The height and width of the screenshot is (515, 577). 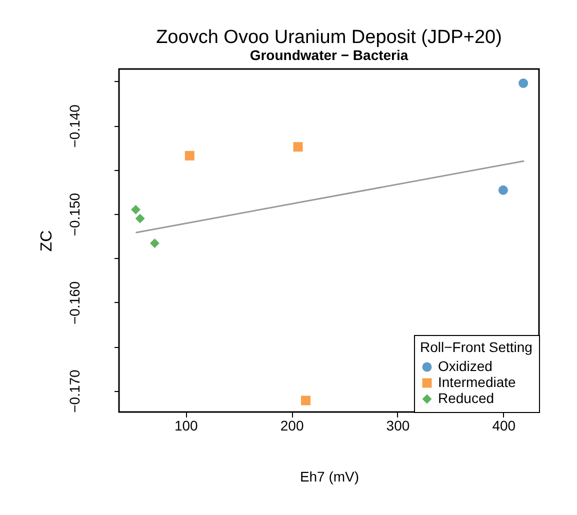 What do you see at coordinates (330, 476) in the screenshot?
I see `x-axis-title: Eh7 (mV)` at bounding box center [330, 476].